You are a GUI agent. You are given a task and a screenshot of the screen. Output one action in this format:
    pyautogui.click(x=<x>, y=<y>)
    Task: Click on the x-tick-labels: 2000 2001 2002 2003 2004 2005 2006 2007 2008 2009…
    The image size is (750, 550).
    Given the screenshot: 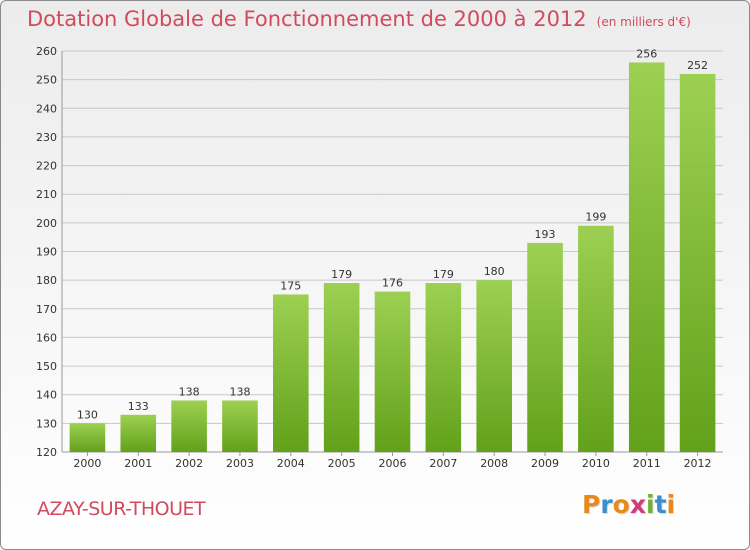 What is the action you would take?
    pyautogui.click(x=392, y=461)
    